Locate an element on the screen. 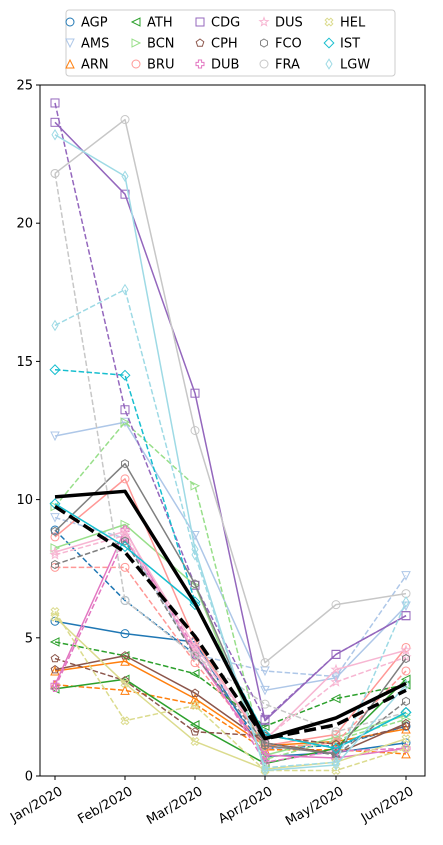 This screenshot has height=845, width=443. series-line-ath-dashed is located at coordinates (230, 684).